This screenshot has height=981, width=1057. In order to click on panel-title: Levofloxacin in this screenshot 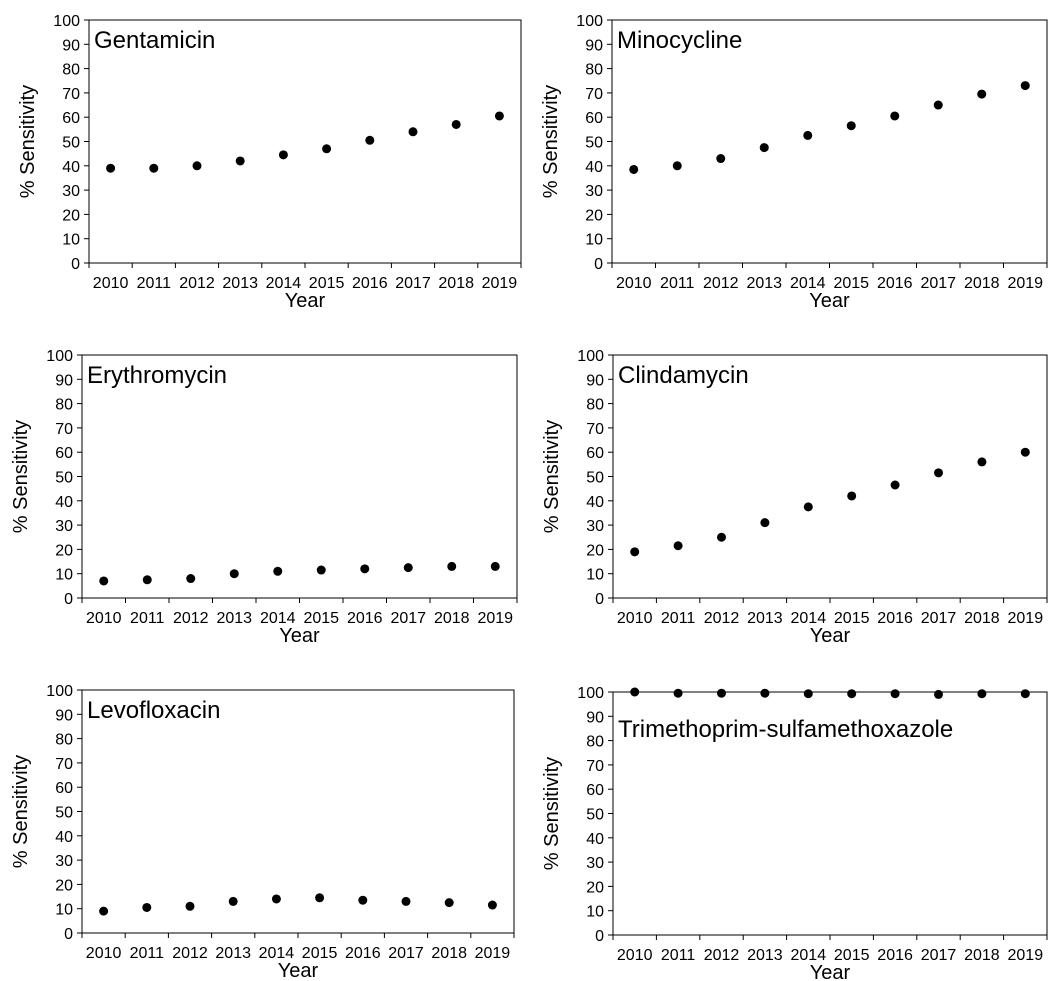, I will do `click(153, 710)`.